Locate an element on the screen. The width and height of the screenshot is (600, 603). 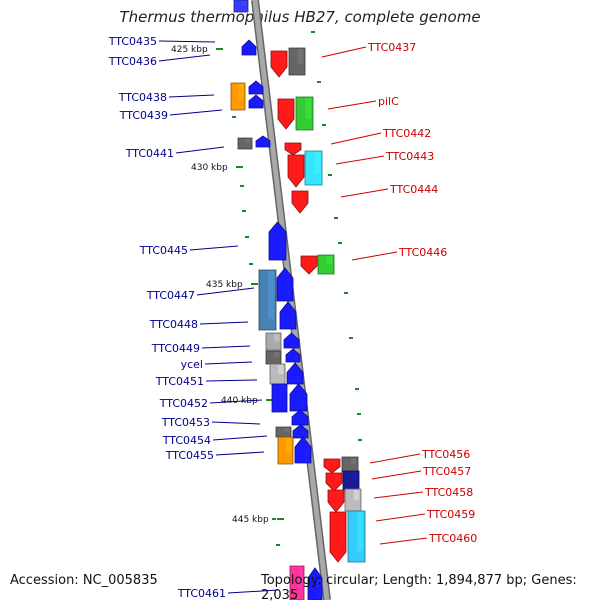
gene-leader-TTC0439 is located at coordinates (196, 112).